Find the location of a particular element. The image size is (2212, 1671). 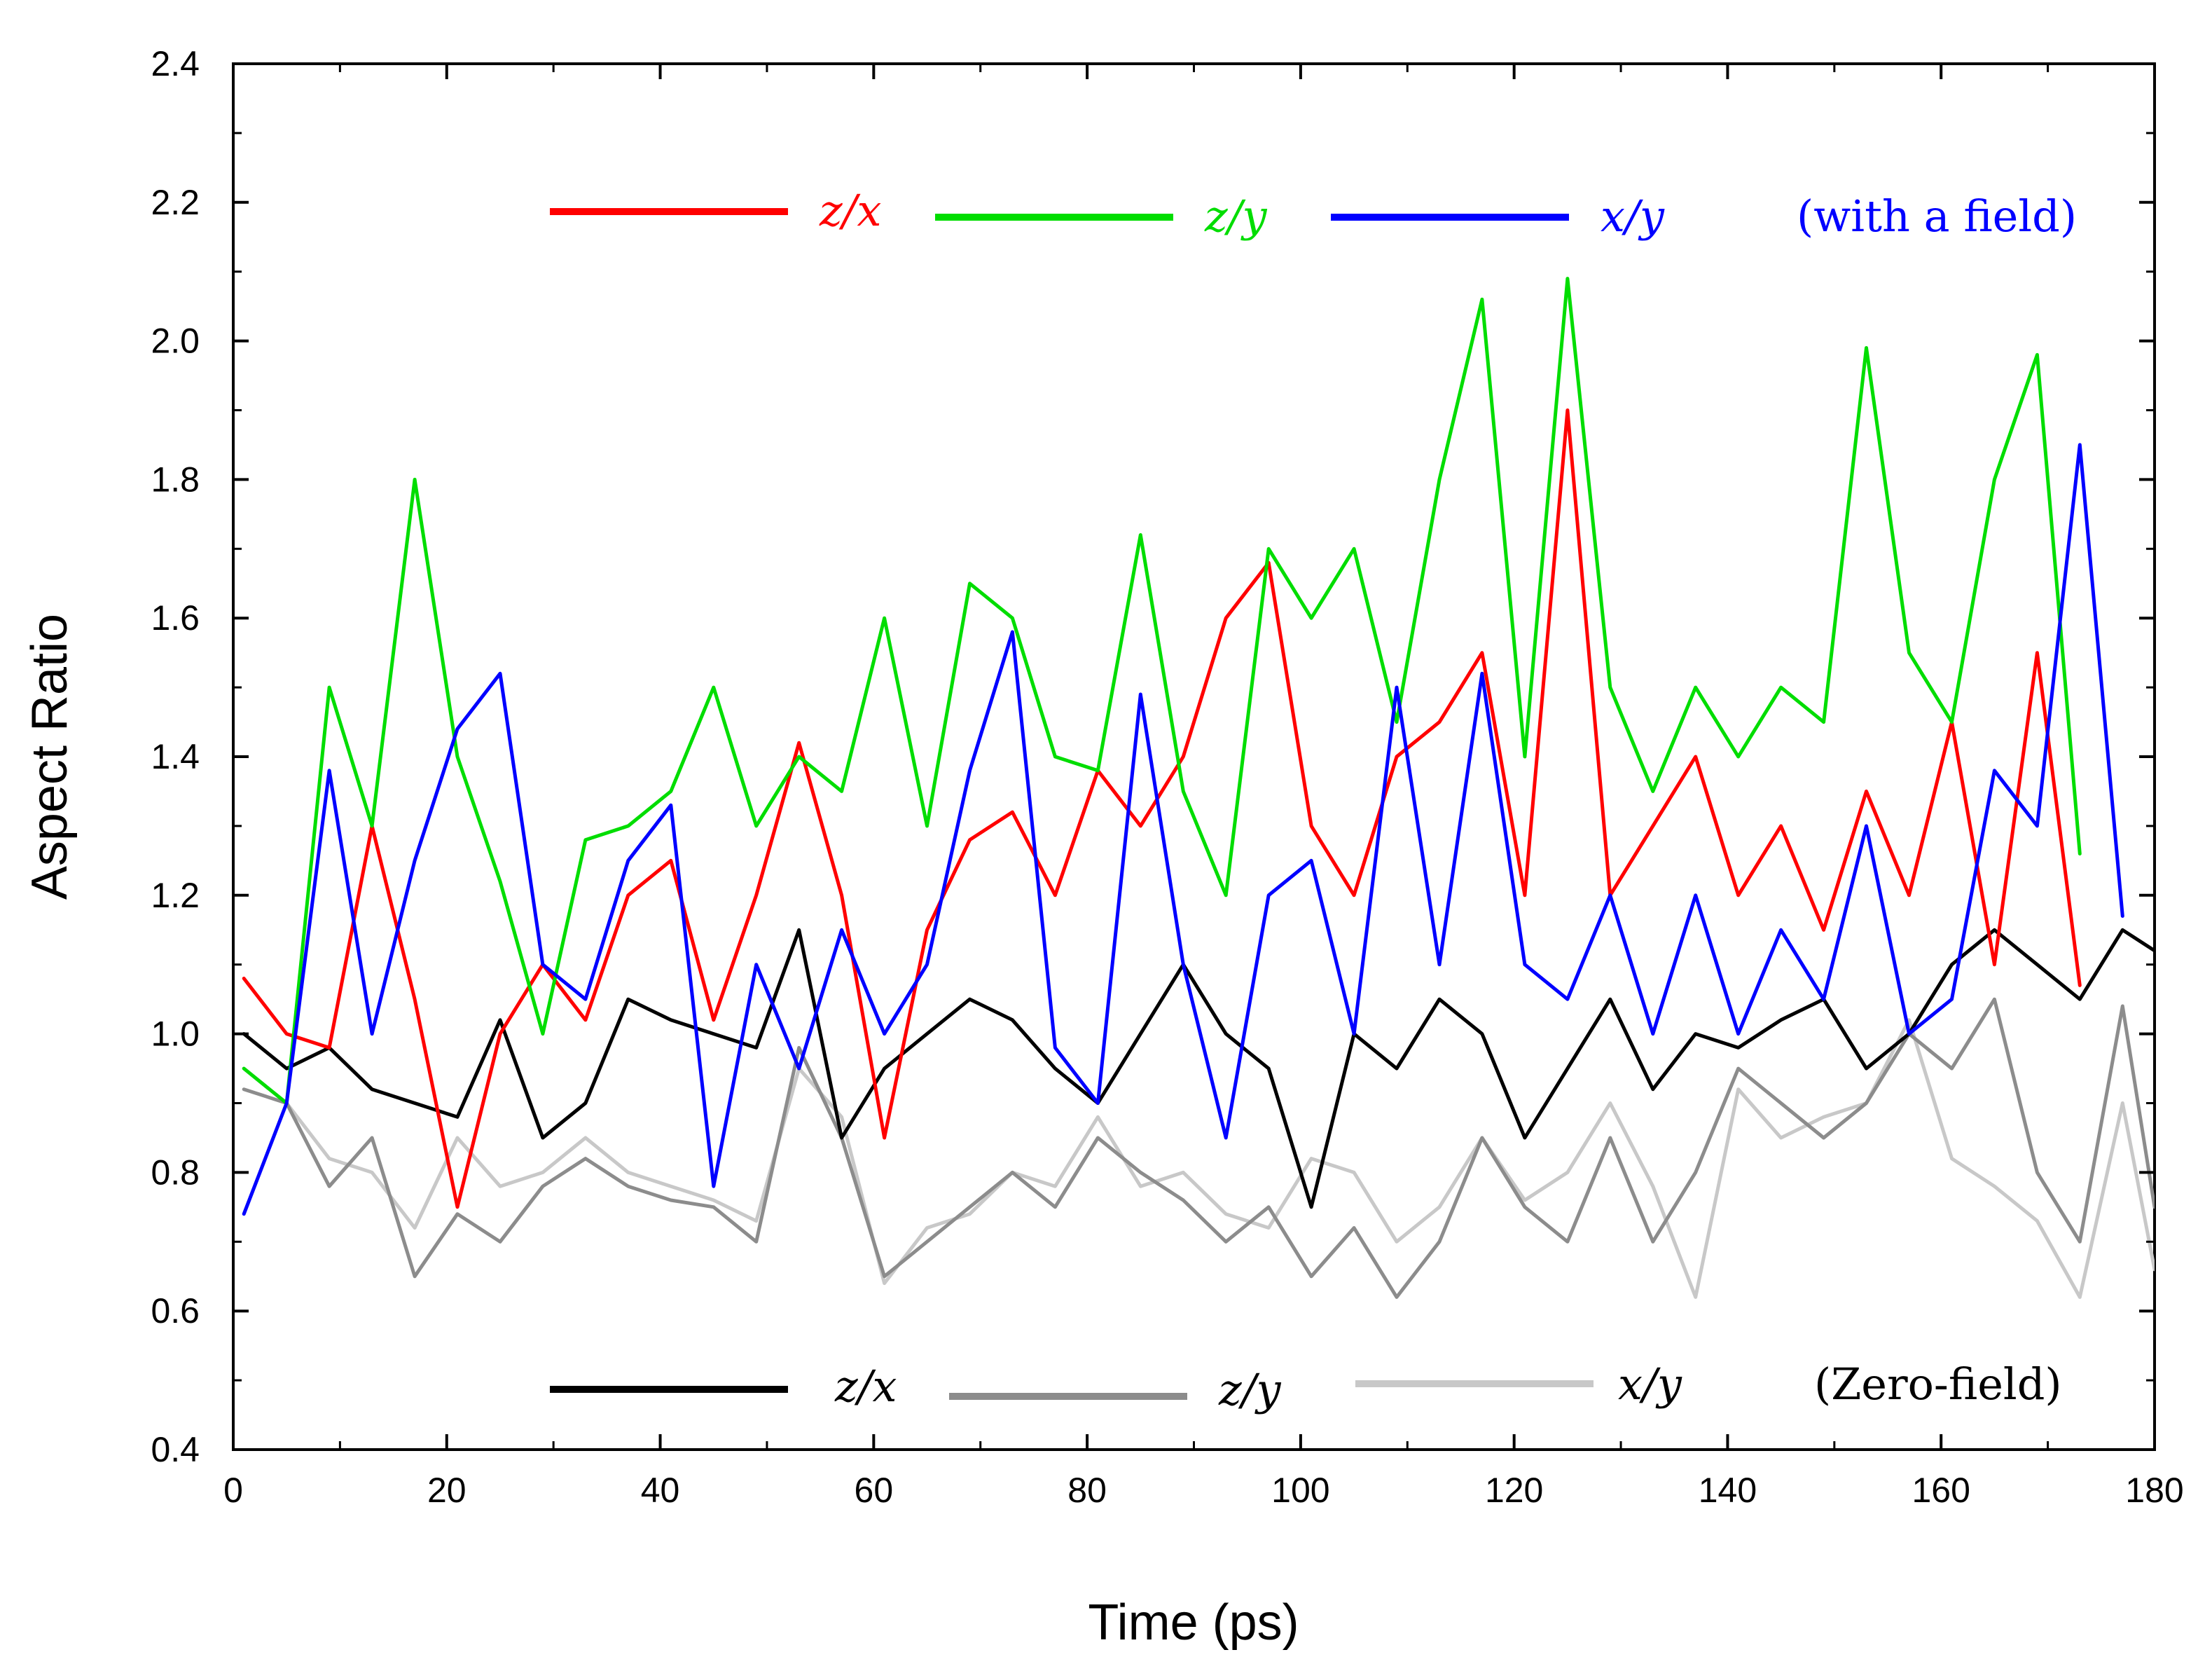

y-tick-label: 1.0 is located at coordinates (175, 1034).